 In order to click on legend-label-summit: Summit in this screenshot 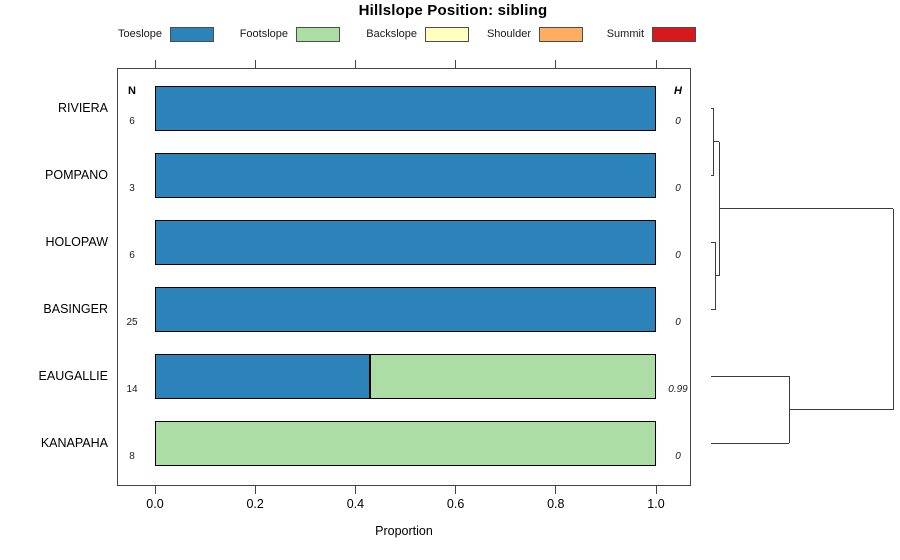, I will do `click(625, 34)`.